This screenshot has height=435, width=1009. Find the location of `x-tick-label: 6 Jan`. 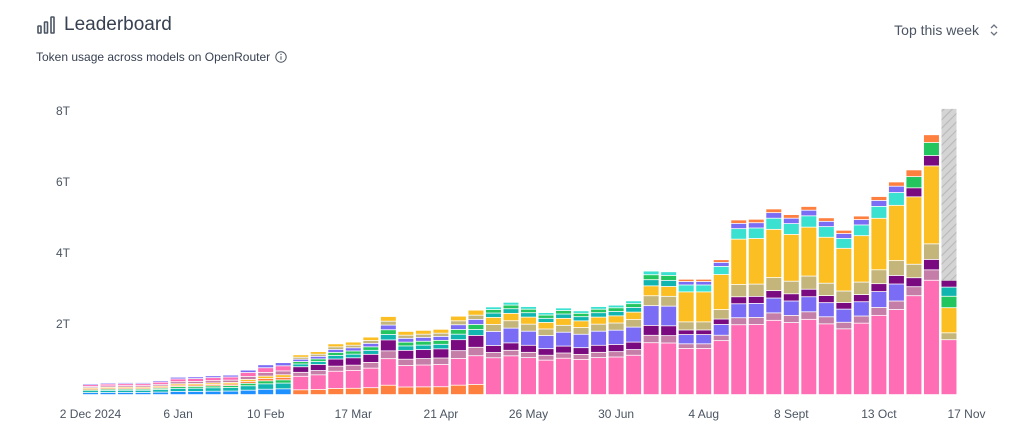

x-tick-label: 6 Jan is located at coordinates (177, 414).